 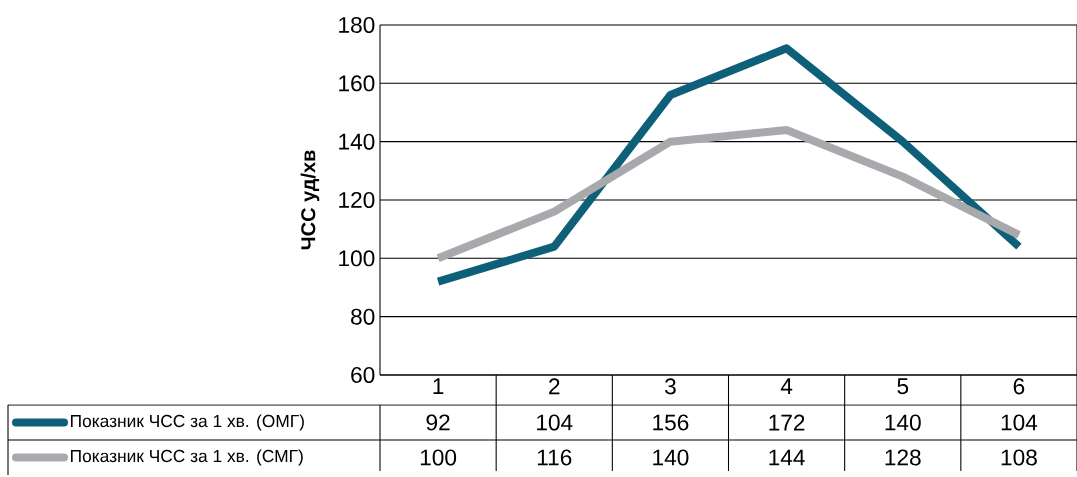 I want to click on x-tick-label: 1, so click(x=438, y=386).